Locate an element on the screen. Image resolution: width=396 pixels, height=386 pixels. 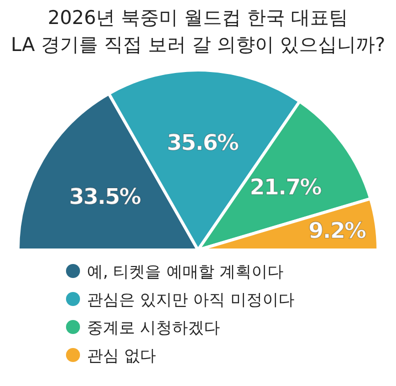
chart-title: 2026년 북중미 월드컵 한국 대표팀 LA 경기를 직접 보러 갈 의향이 있으십니까? is located at coordinates (198, 31).